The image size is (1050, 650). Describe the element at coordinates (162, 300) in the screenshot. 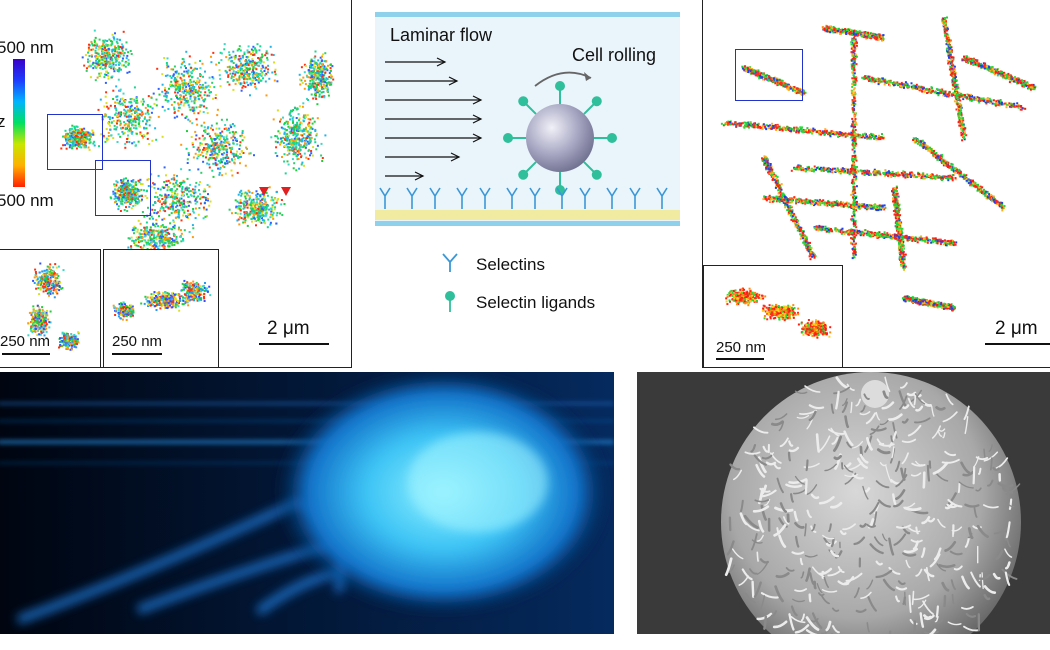

I see `inset-2-scatter` at that location.